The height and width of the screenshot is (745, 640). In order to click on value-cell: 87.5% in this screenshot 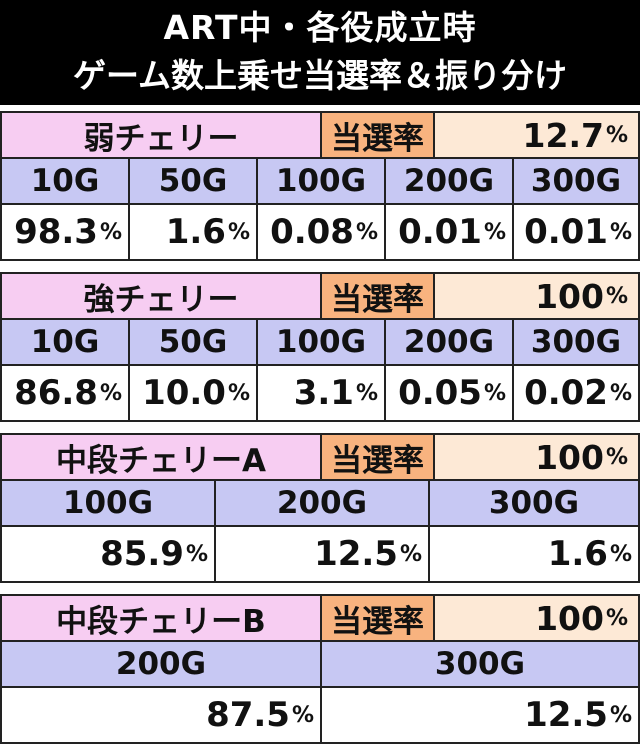, I will do `click(161, 715)`.